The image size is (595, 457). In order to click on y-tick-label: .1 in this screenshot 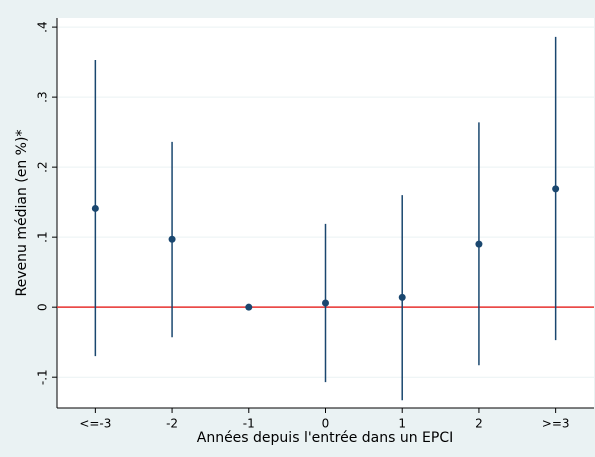, I will do `click(43, 236)`.